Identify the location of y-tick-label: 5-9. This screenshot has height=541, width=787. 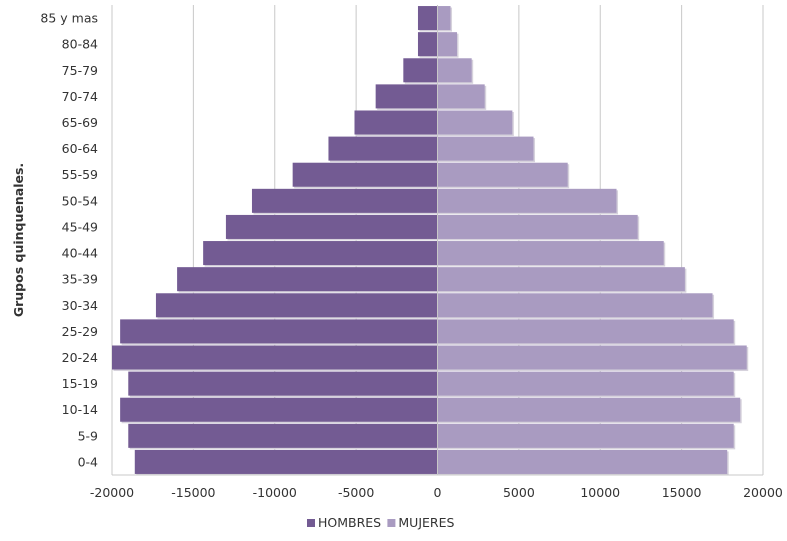
(88, 435).